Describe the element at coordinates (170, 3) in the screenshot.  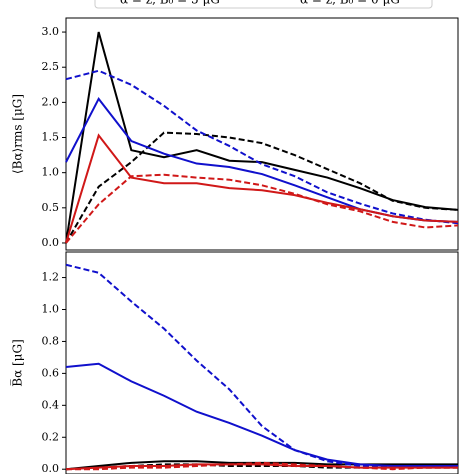
I see `legend-label: α = z, B₀ = 5 μG` at that location.